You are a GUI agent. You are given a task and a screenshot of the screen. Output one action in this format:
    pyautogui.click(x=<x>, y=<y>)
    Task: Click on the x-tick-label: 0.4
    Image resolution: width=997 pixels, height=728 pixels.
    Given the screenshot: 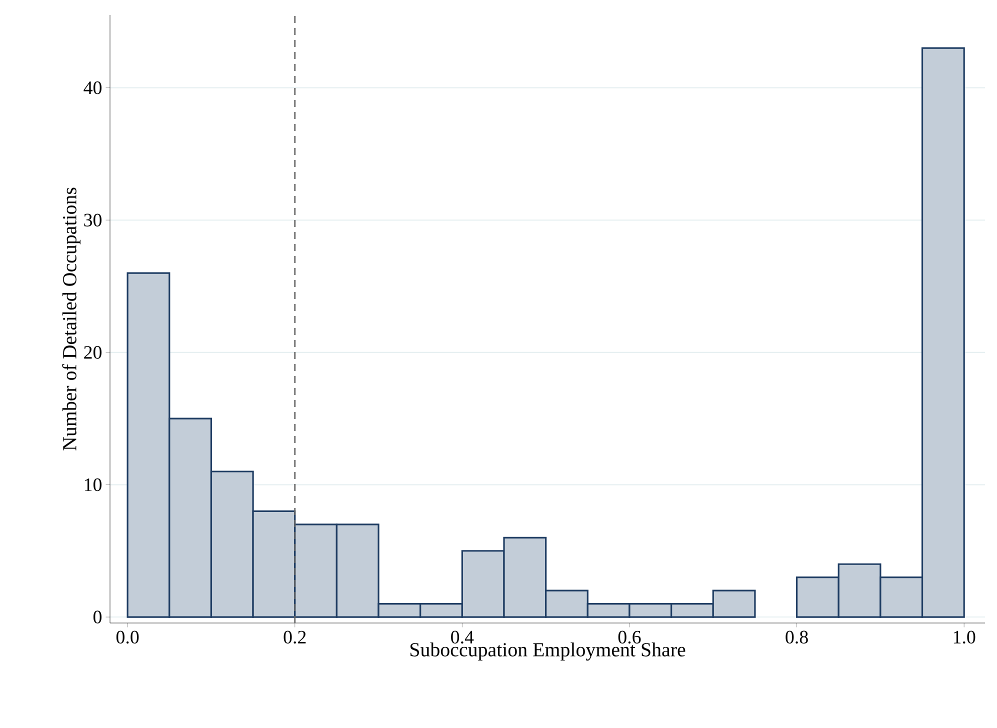 What is the action you would take?
    pyautogui.click(x=462, y=637)
    